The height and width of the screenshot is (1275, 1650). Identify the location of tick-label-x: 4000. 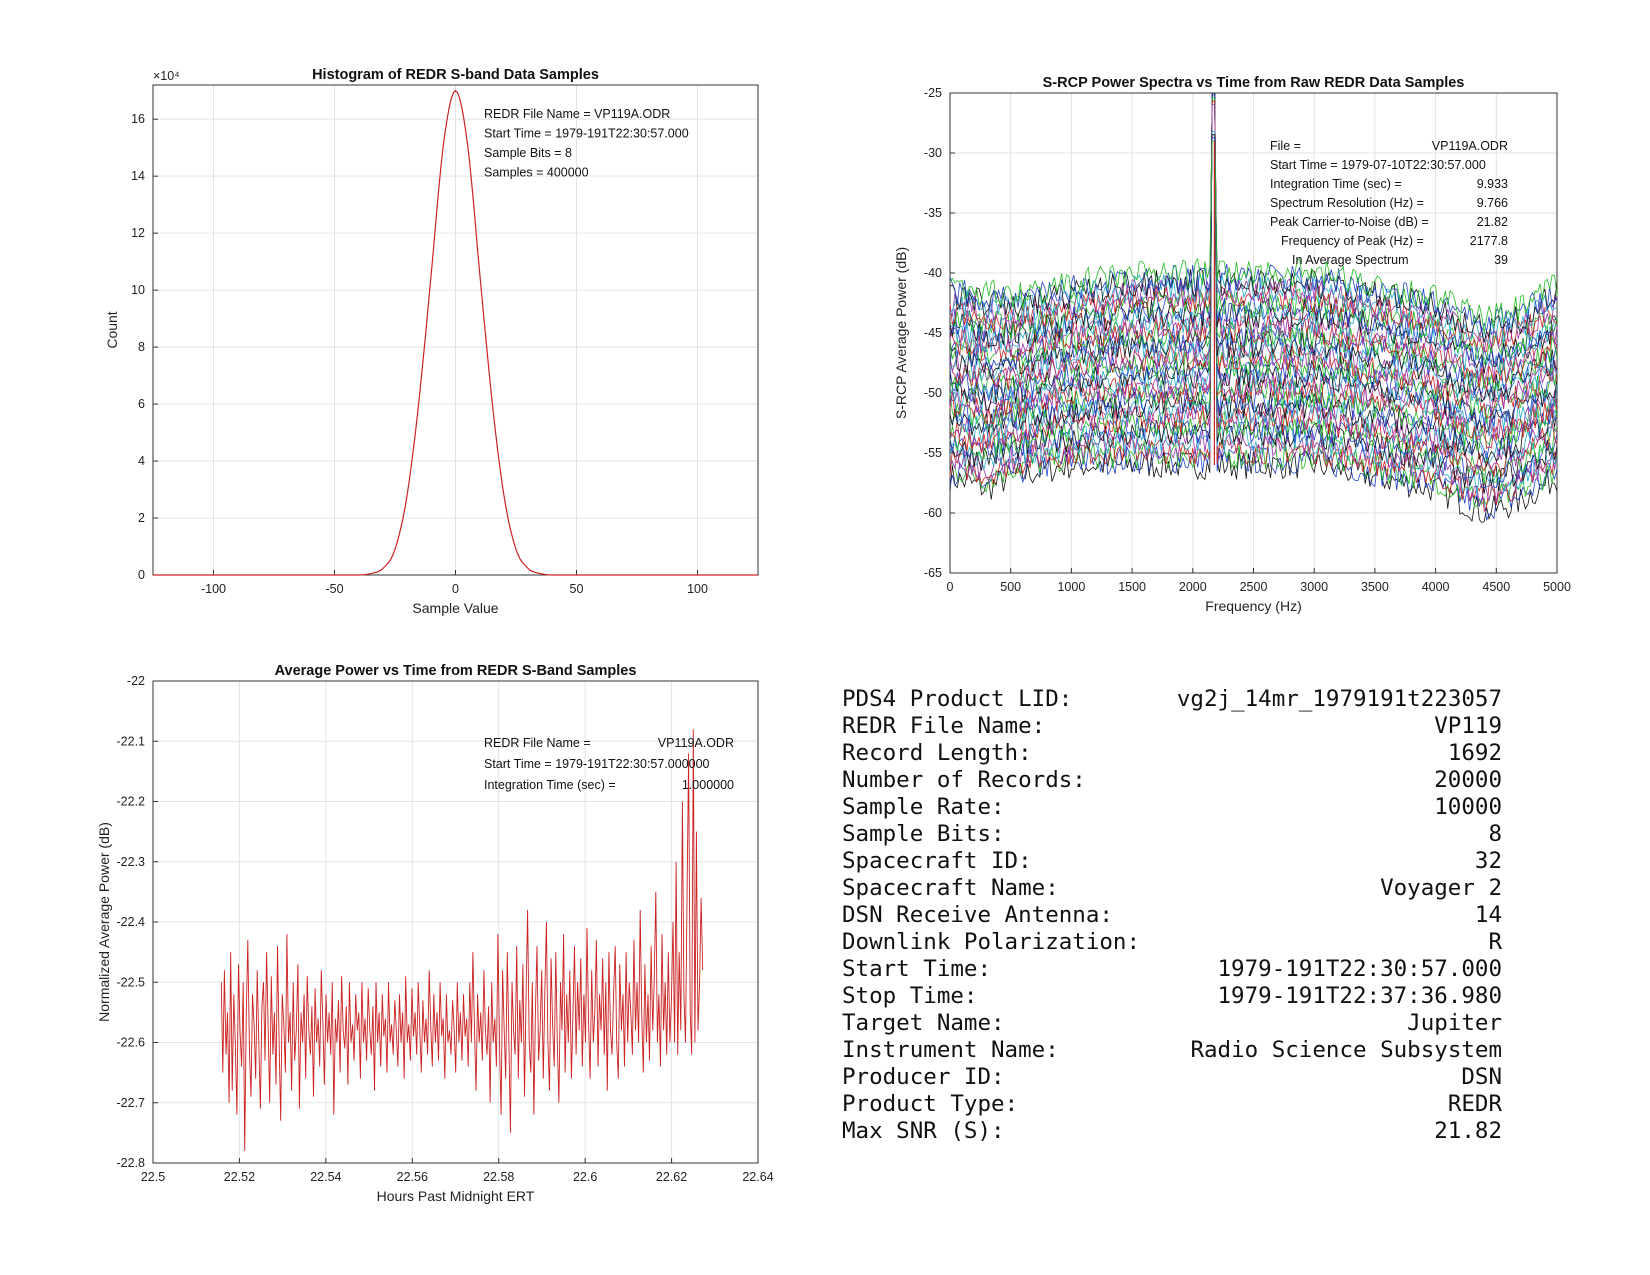
(1436, 587).